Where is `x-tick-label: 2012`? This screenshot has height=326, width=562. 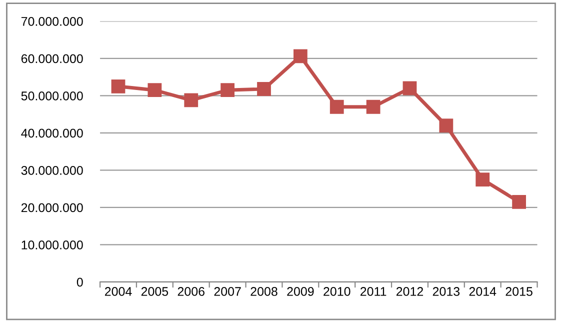
x-tick-label: 2012 is located at coordinates (410, 291).